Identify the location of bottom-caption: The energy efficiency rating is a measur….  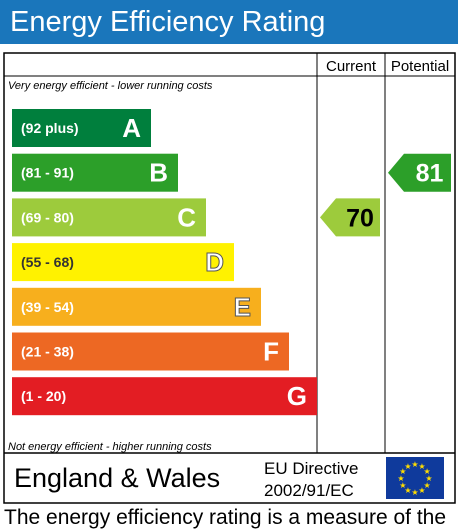
(225, 517).